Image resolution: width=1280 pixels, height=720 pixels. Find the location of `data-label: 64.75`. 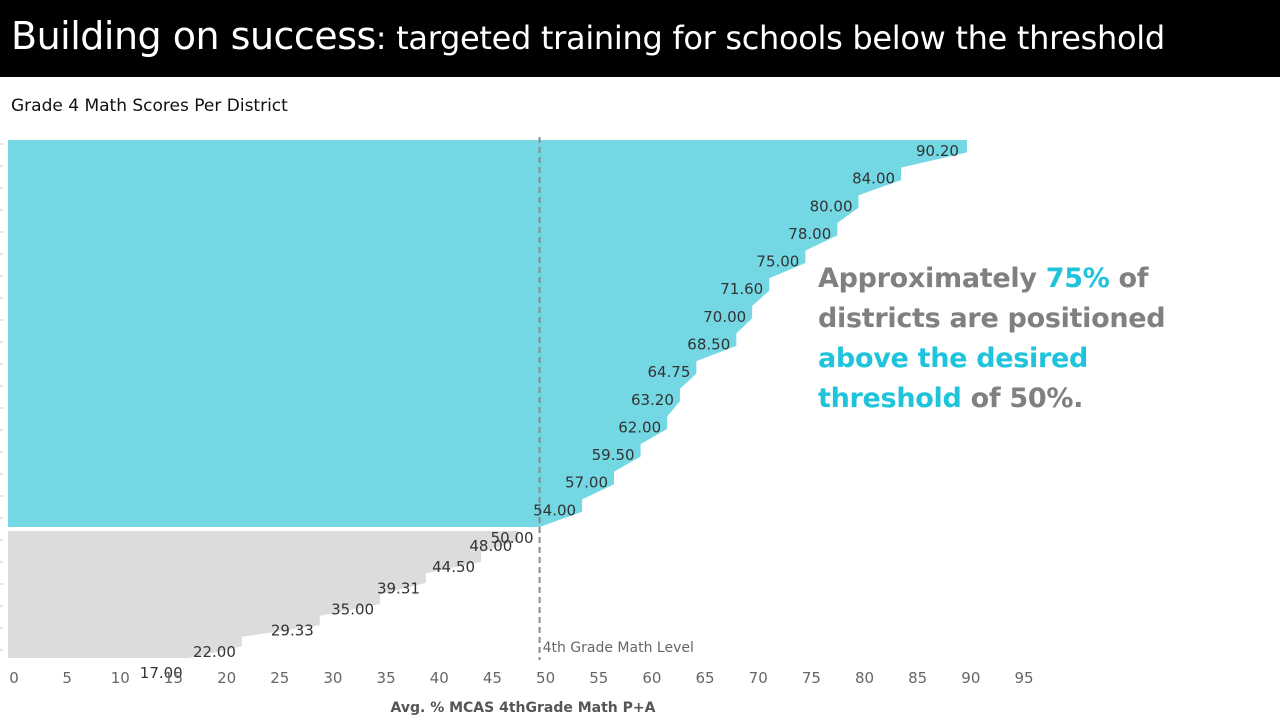

data-label: 64.75 is located at coordinates (668, 372).